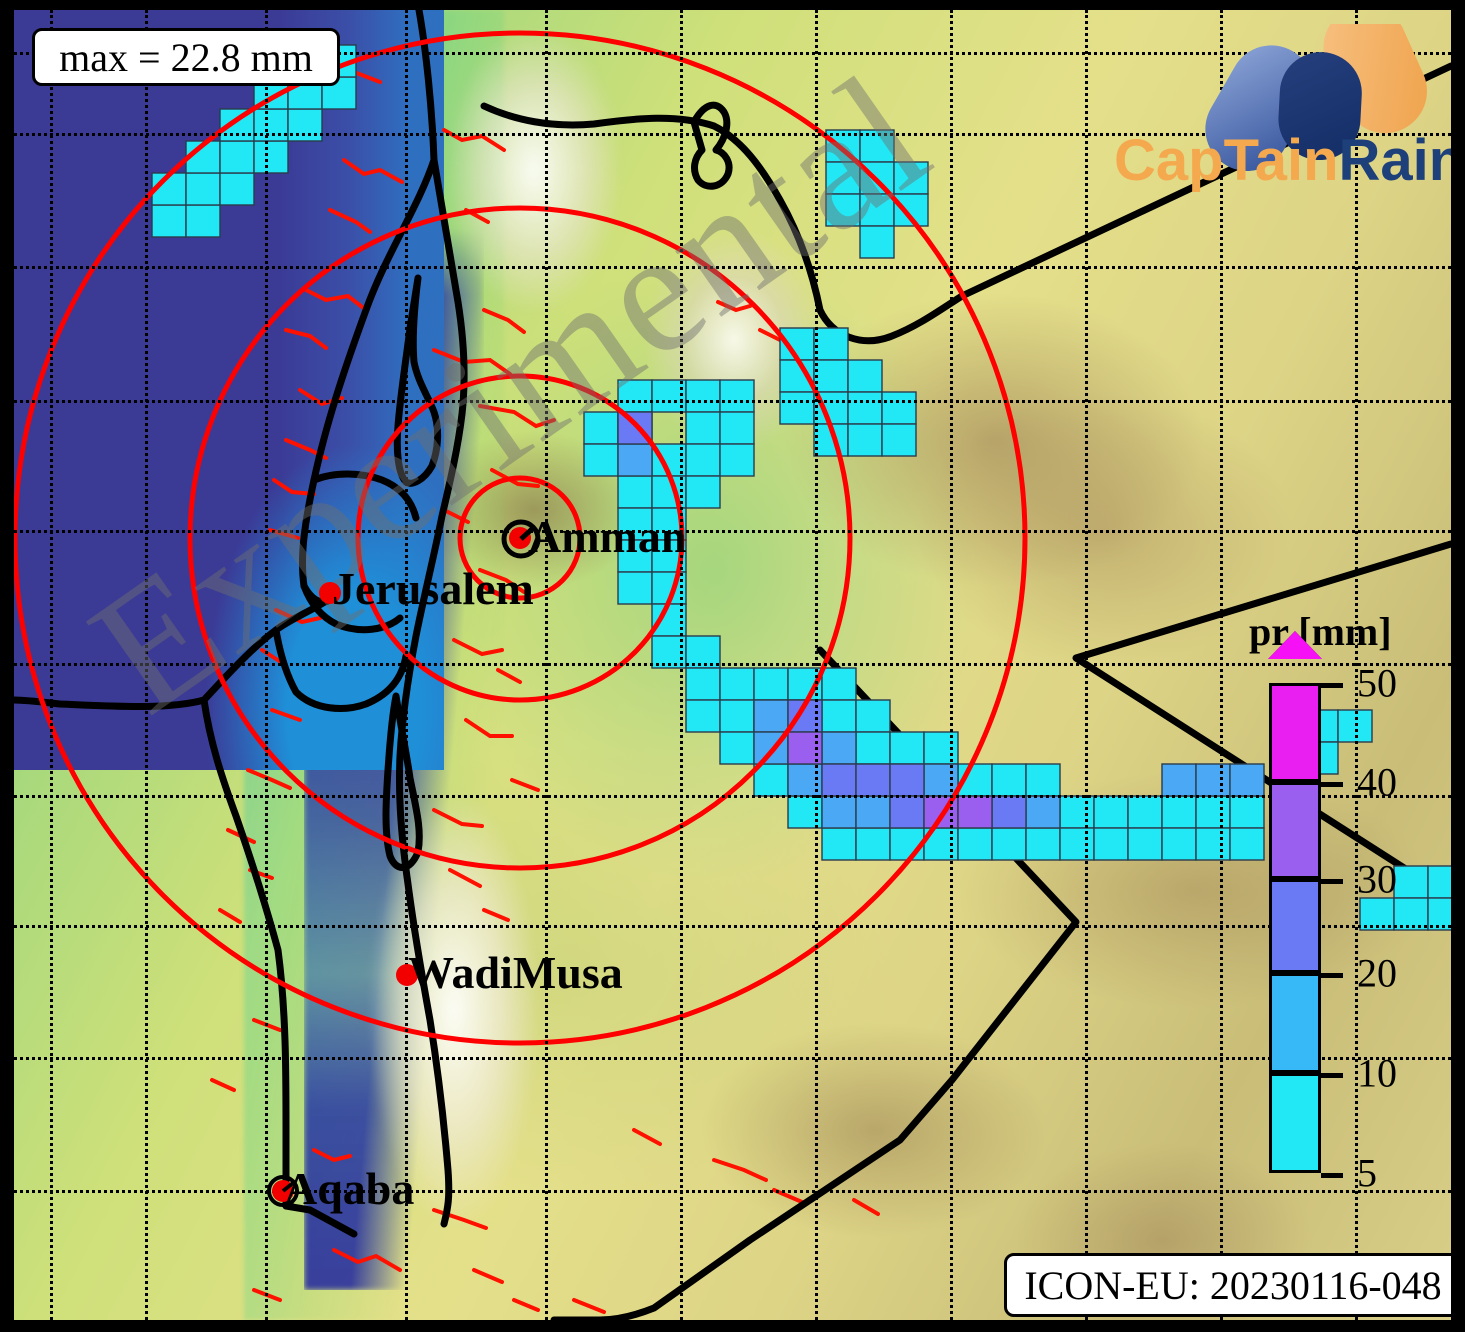  I want to click on colorbar-label-10: 10, so click(1377, 1073).